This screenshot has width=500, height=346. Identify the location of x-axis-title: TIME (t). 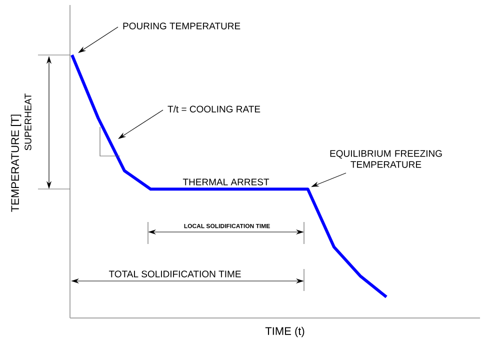
(284, 332).